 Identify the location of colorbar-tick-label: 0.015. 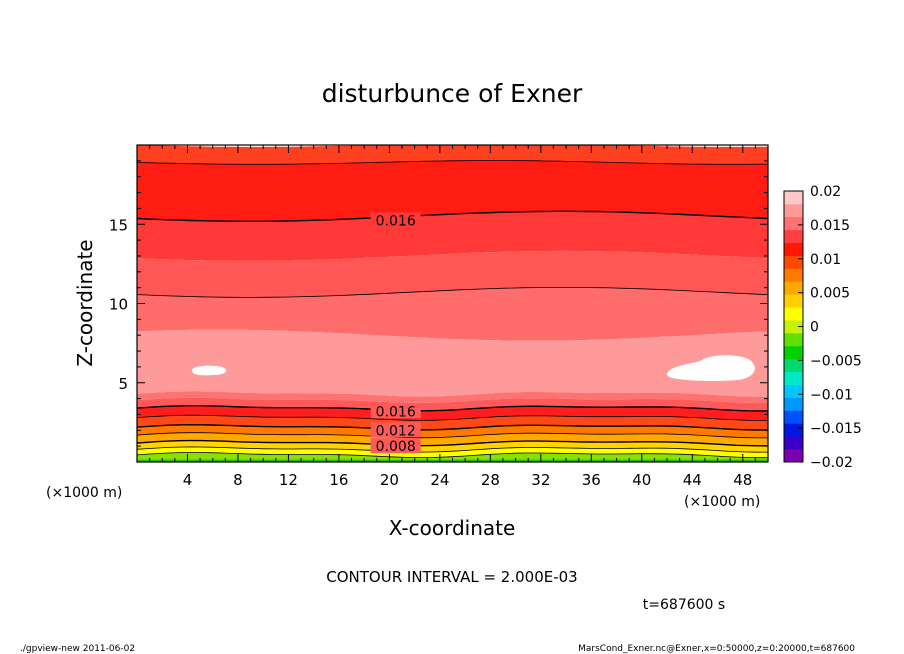
(830, 226).